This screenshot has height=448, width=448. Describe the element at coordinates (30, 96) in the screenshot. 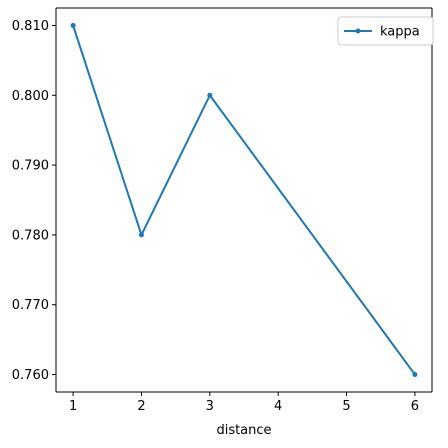

I see `y-tick-label: 0.800` at that location.